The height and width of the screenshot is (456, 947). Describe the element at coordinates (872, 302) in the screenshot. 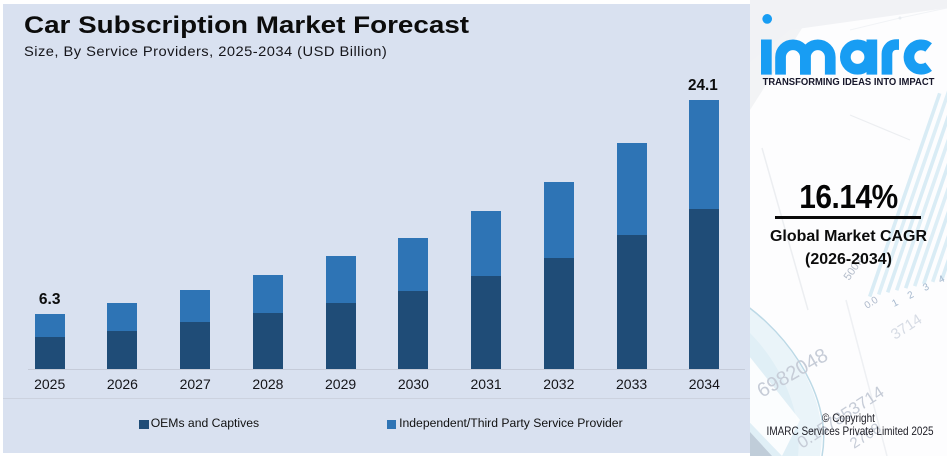

I see `svg-text: 0.0` at that location.